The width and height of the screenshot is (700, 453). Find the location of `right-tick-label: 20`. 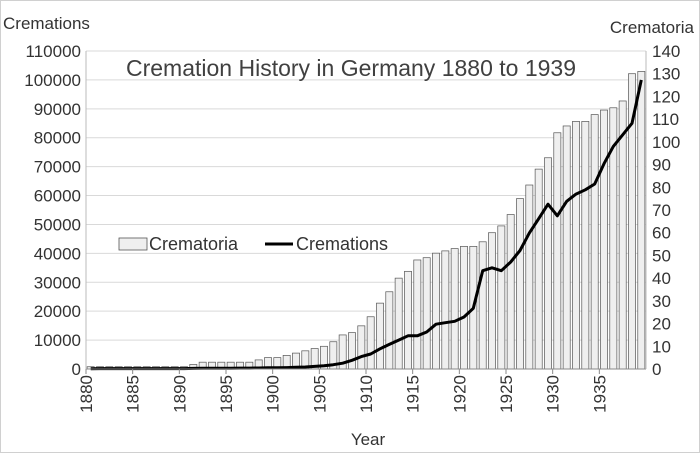

right-tick-label: 20 is located at coordinates (661, 324).